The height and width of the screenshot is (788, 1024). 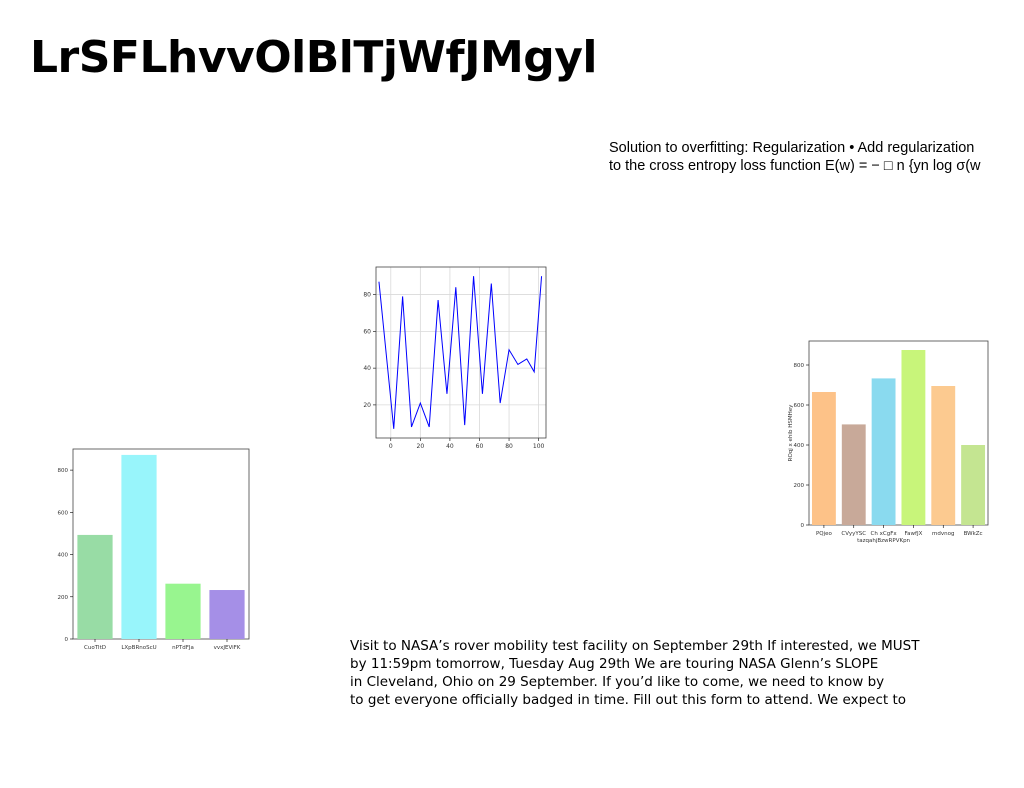 I want to click on x-tick-label: BWkZc, so click(x=973, y=534).